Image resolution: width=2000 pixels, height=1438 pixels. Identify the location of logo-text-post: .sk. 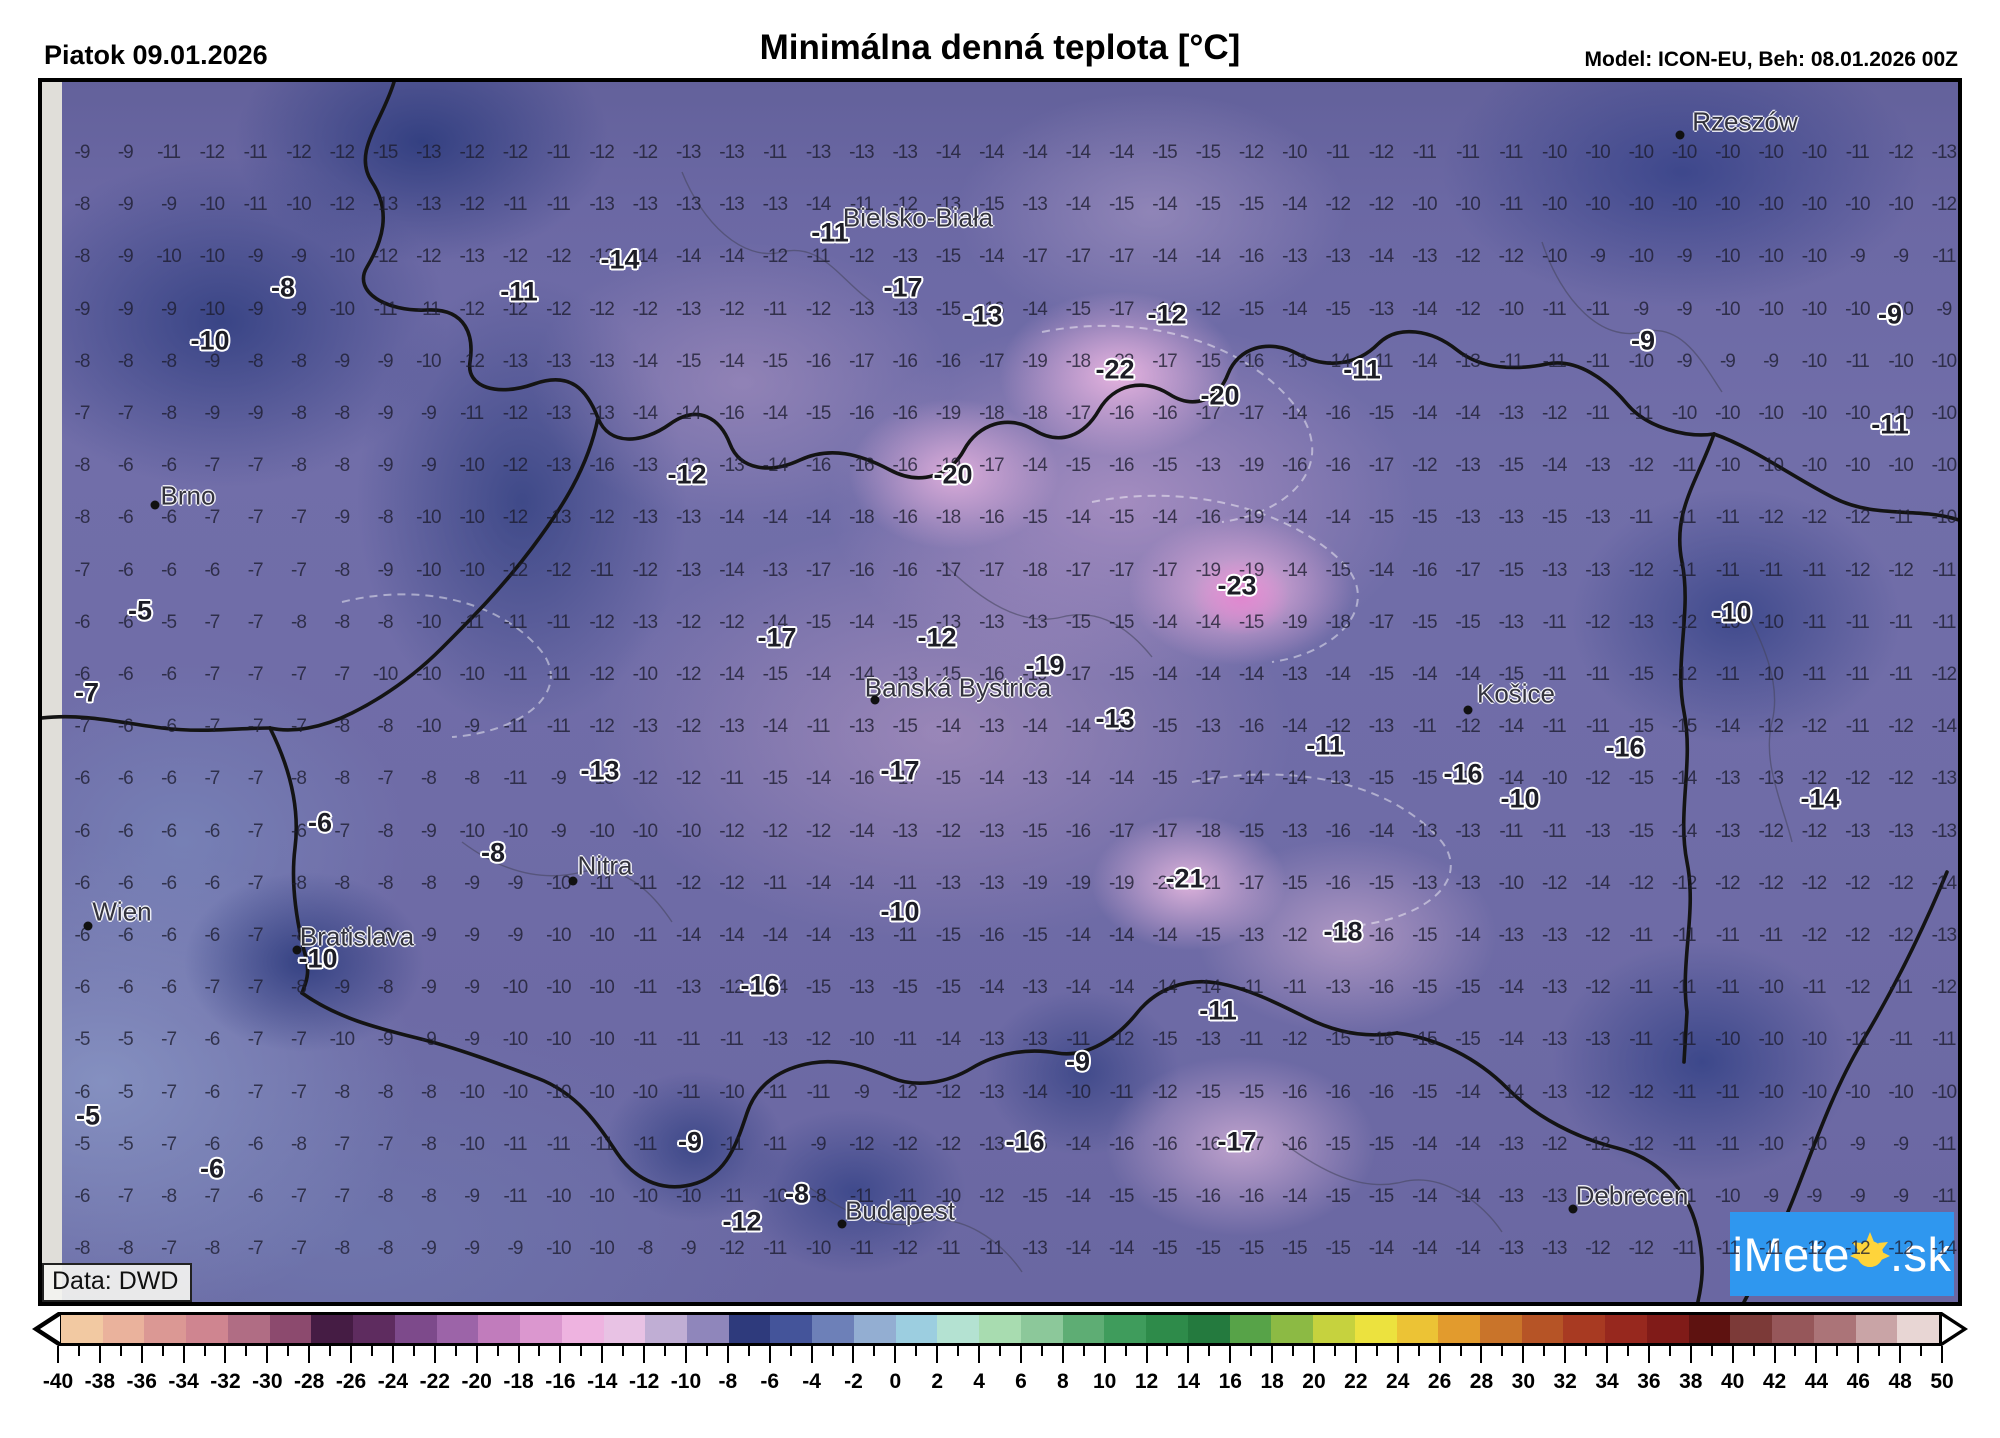
(1920, 1254).